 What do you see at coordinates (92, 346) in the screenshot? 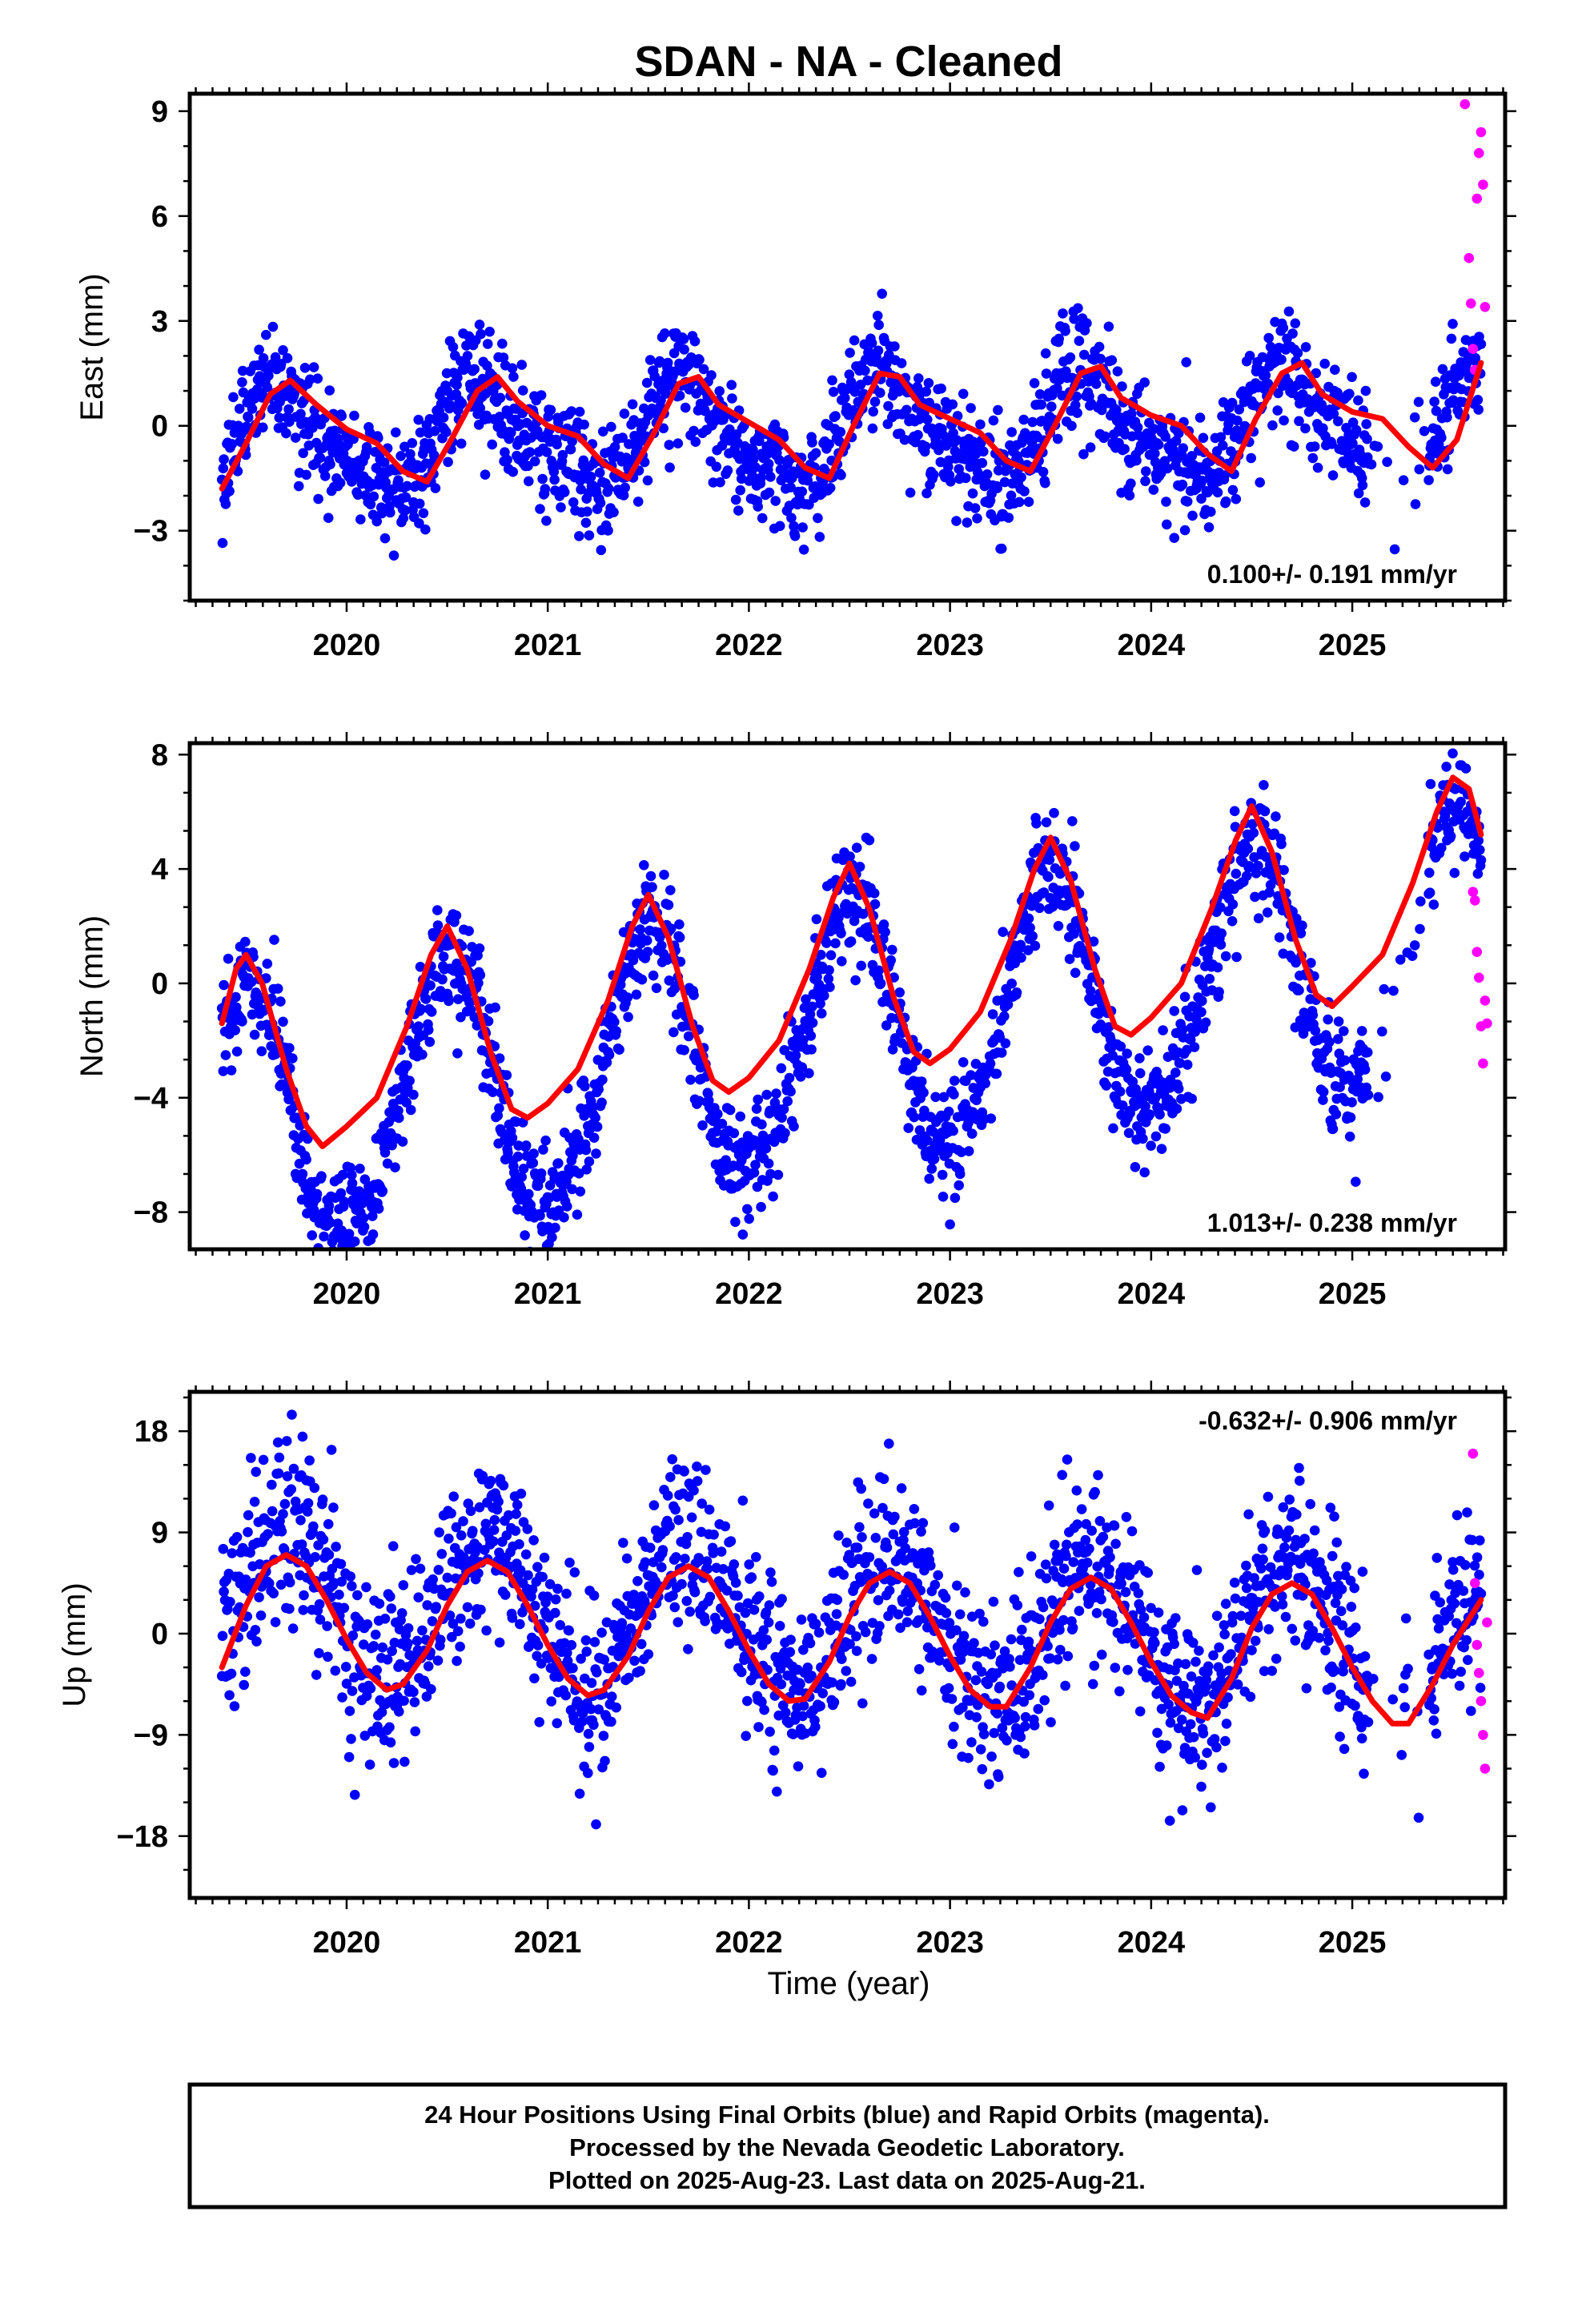
I see `y-axis-label: East (mm)` at bounding box center [92, 346].